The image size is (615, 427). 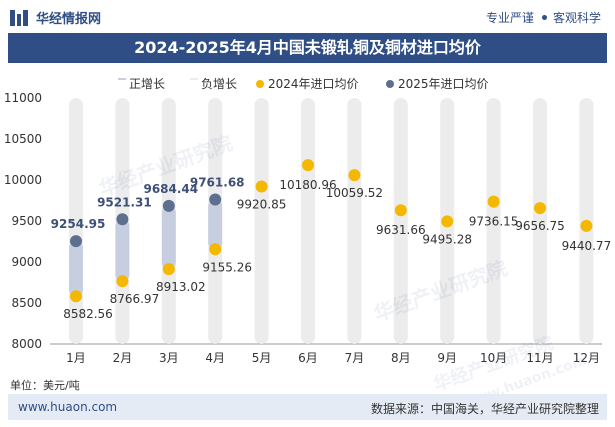 I want to click on y-tick-label: 11000, so click(x=23, y=98).